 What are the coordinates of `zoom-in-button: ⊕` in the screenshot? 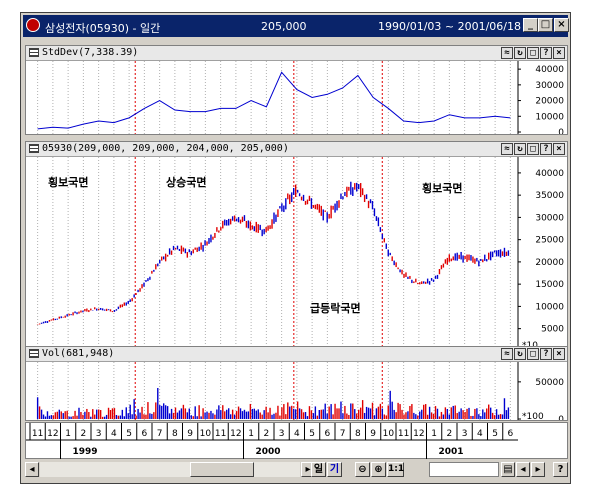 It's located at (378, 469).